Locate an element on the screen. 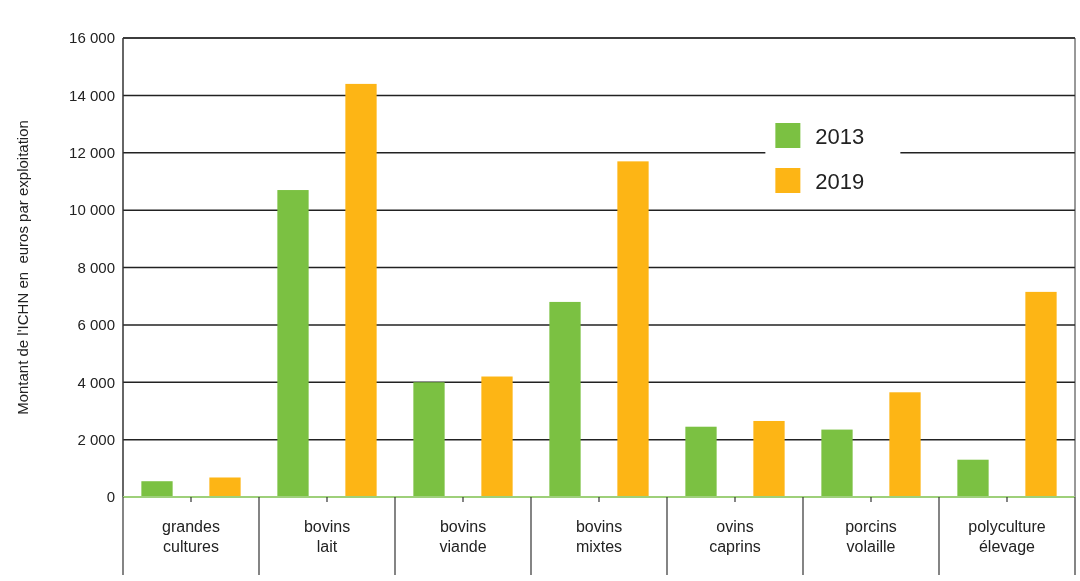 This screenshot has height=581, width=1080. y-tick-label: 12 000 is located at coordinates (92, 152).